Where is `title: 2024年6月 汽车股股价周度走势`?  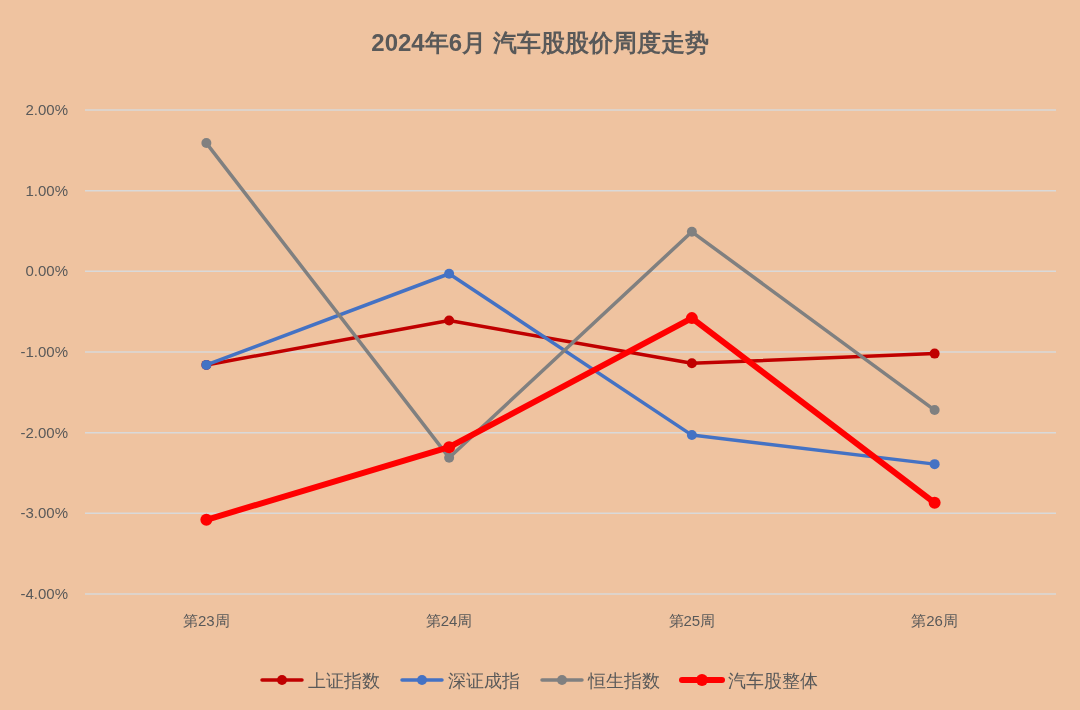
title: 2024年6月 汽车股股价周度走势 is located at coordinates (540, 42).